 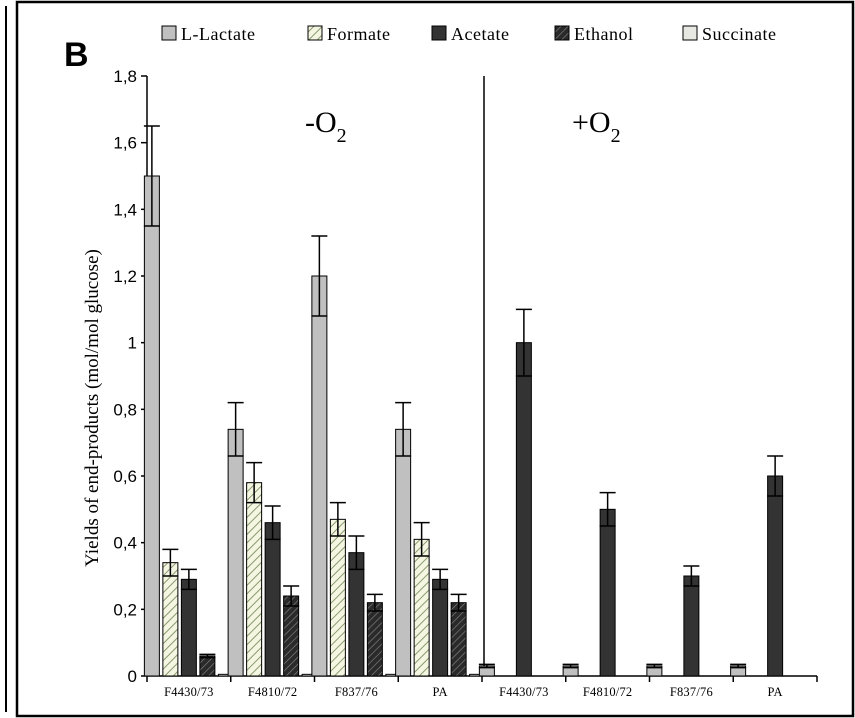 I want to click on legend-label: Formate, so click(x=359, y=34).